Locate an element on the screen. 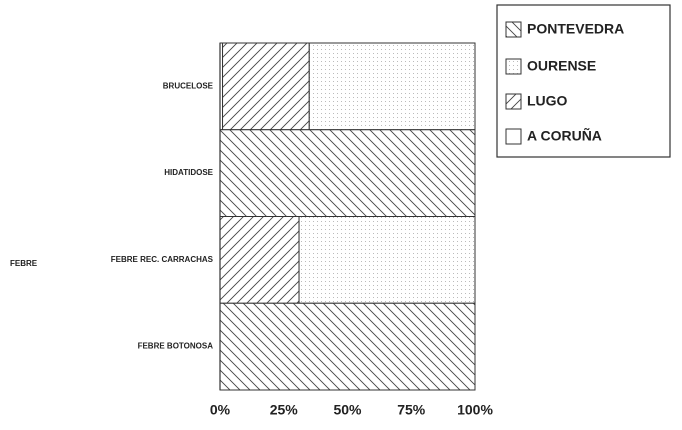 The width and height of the screenshot is (682, 430). x-tick-label: 25% is located at coordinates (284, 410).